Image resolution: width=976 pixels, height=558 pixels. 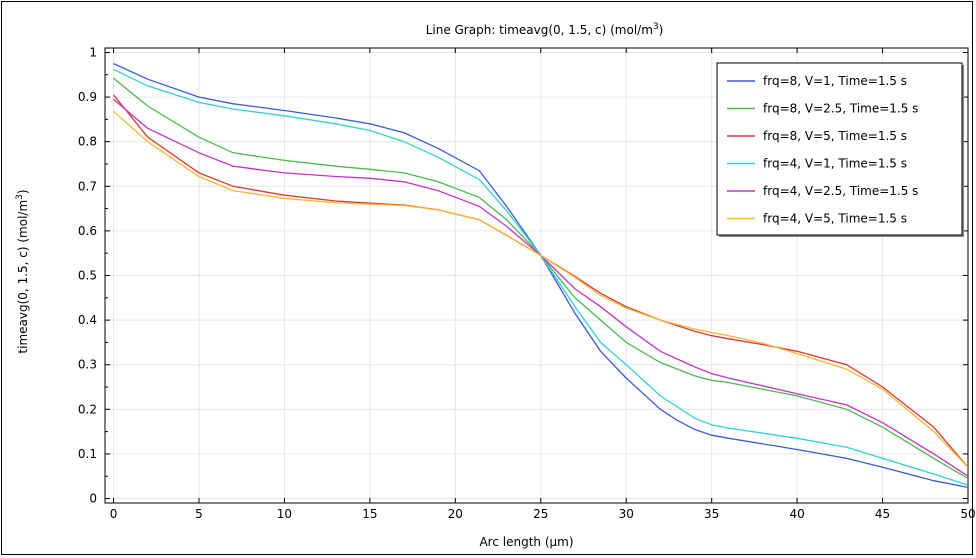 I want to click on x-axis-label: Arc length (µm), so click(x=526, y=542).